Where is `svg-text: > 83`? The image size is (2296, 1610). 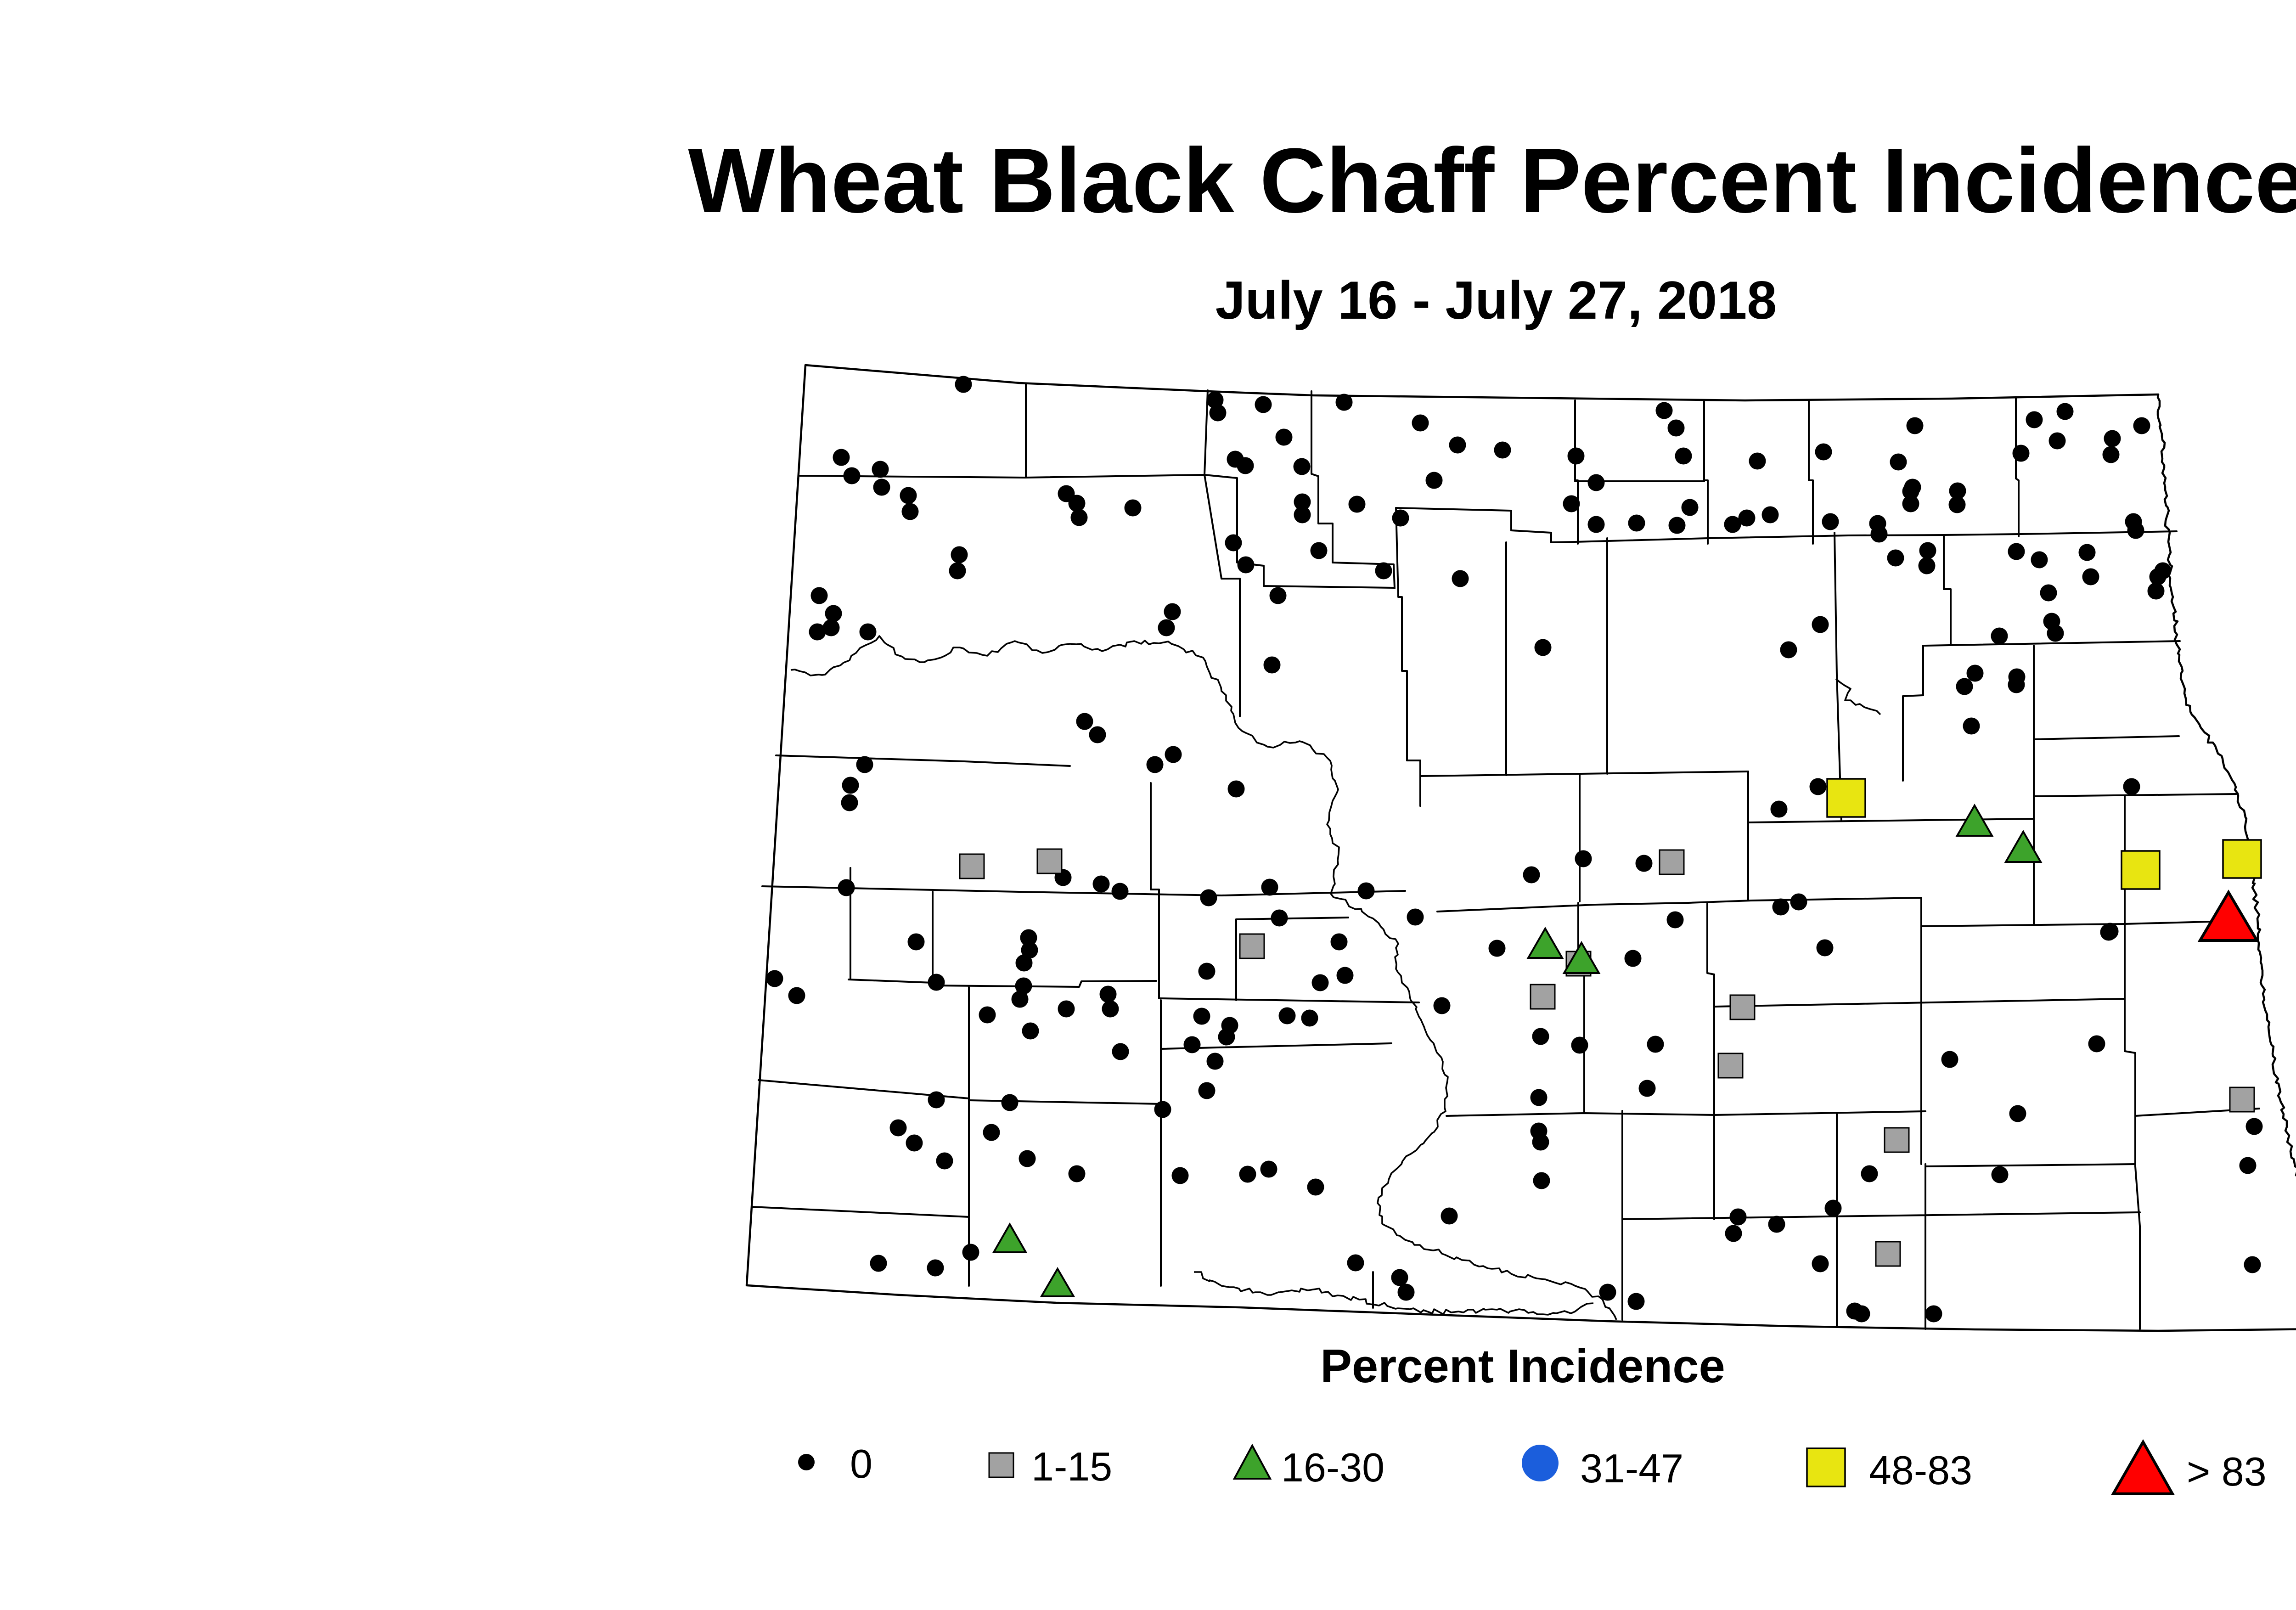
svg-text: > 83 is located at coordinates (2227, 1472).